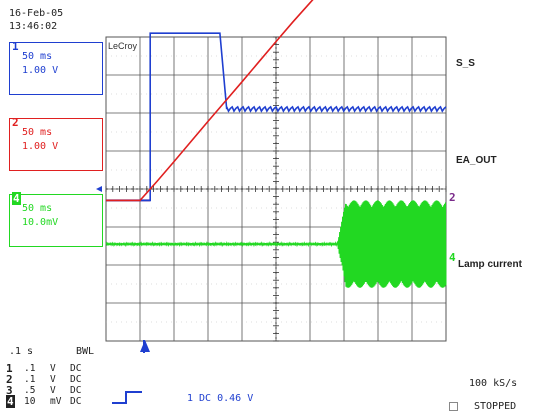  I want to click on channel-2-box: 2 50 ms 1.00 V, so click(56, 144).